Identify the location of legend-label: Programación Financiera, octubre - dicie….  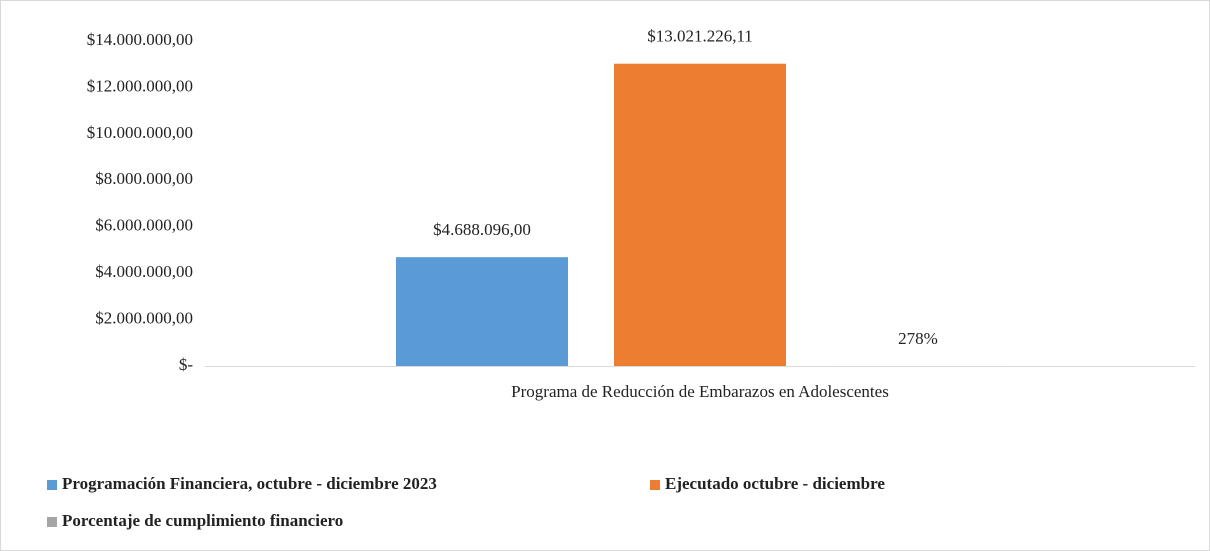
(249, 483).